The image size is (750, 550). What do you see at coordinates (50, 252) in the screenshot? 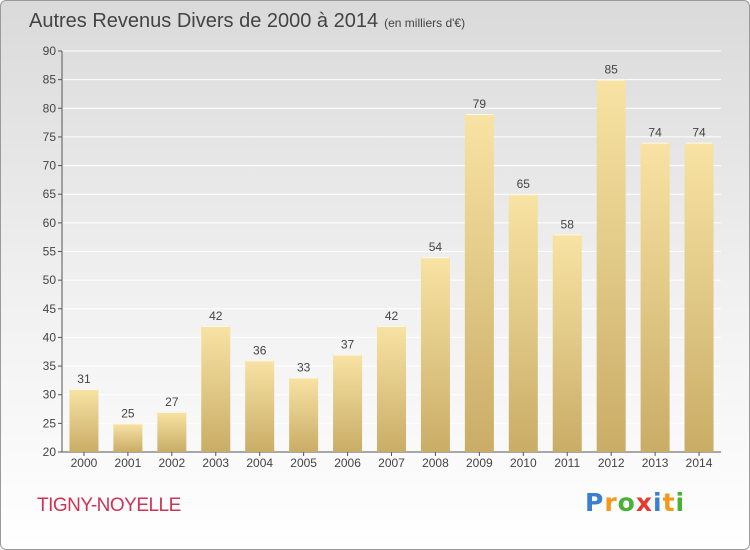
I see `y-tick-label: 55` at bounding box center [50, 252].